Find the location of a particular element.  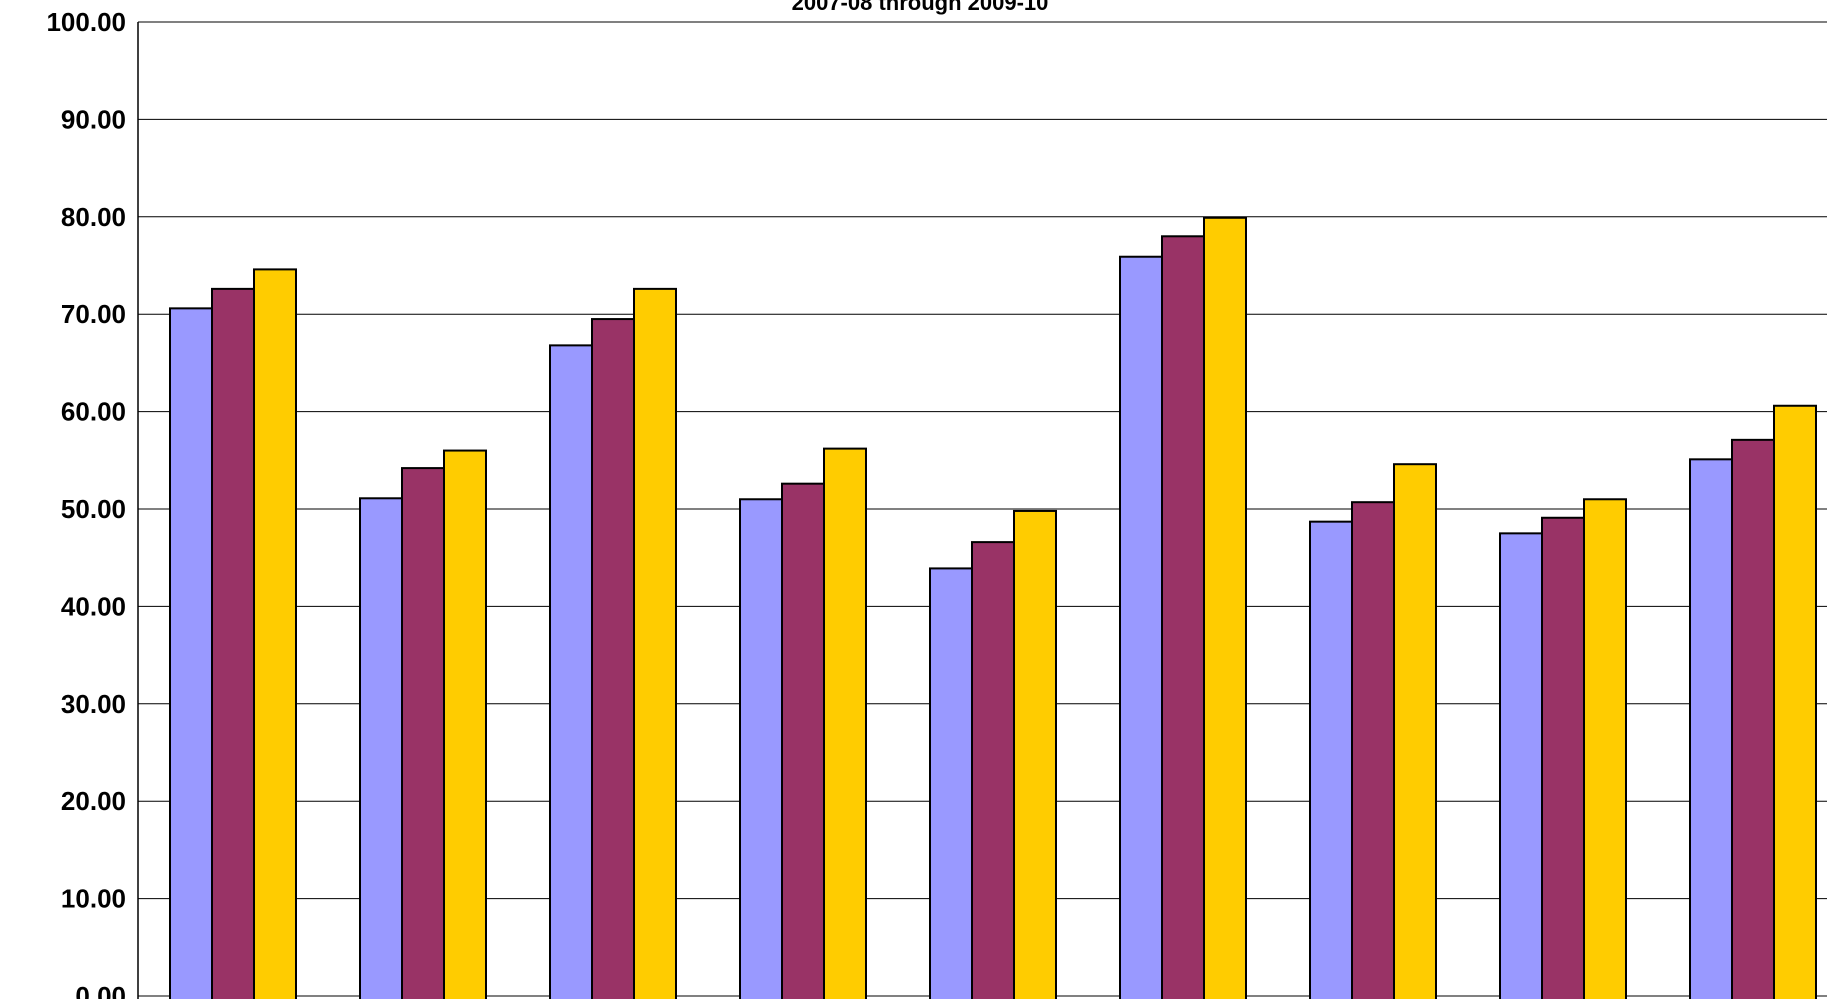

y-tick-label: 50.00 is located at coordinates (93, 509).